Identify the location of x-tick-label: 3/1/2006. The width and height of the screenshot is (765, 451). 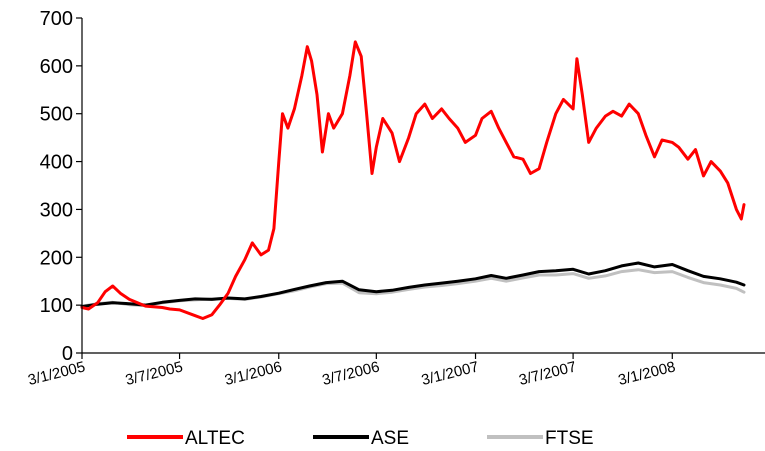
(253, 373).